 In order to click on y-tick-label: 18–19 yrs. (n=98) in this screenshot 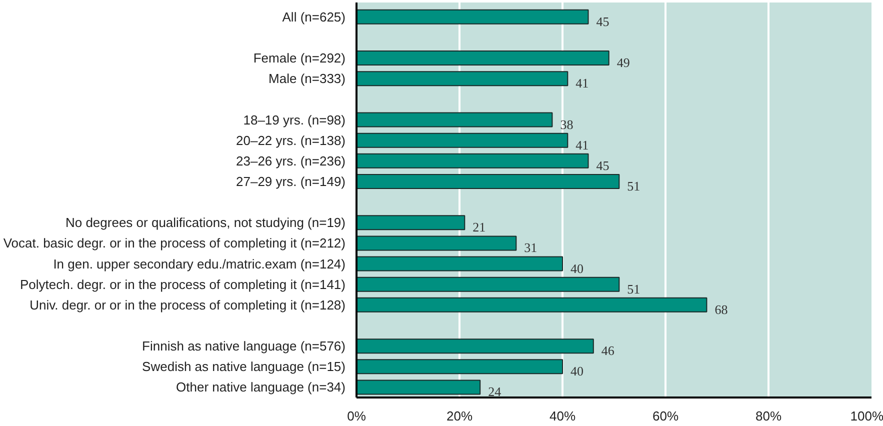, I will do `click(294, 120)`.